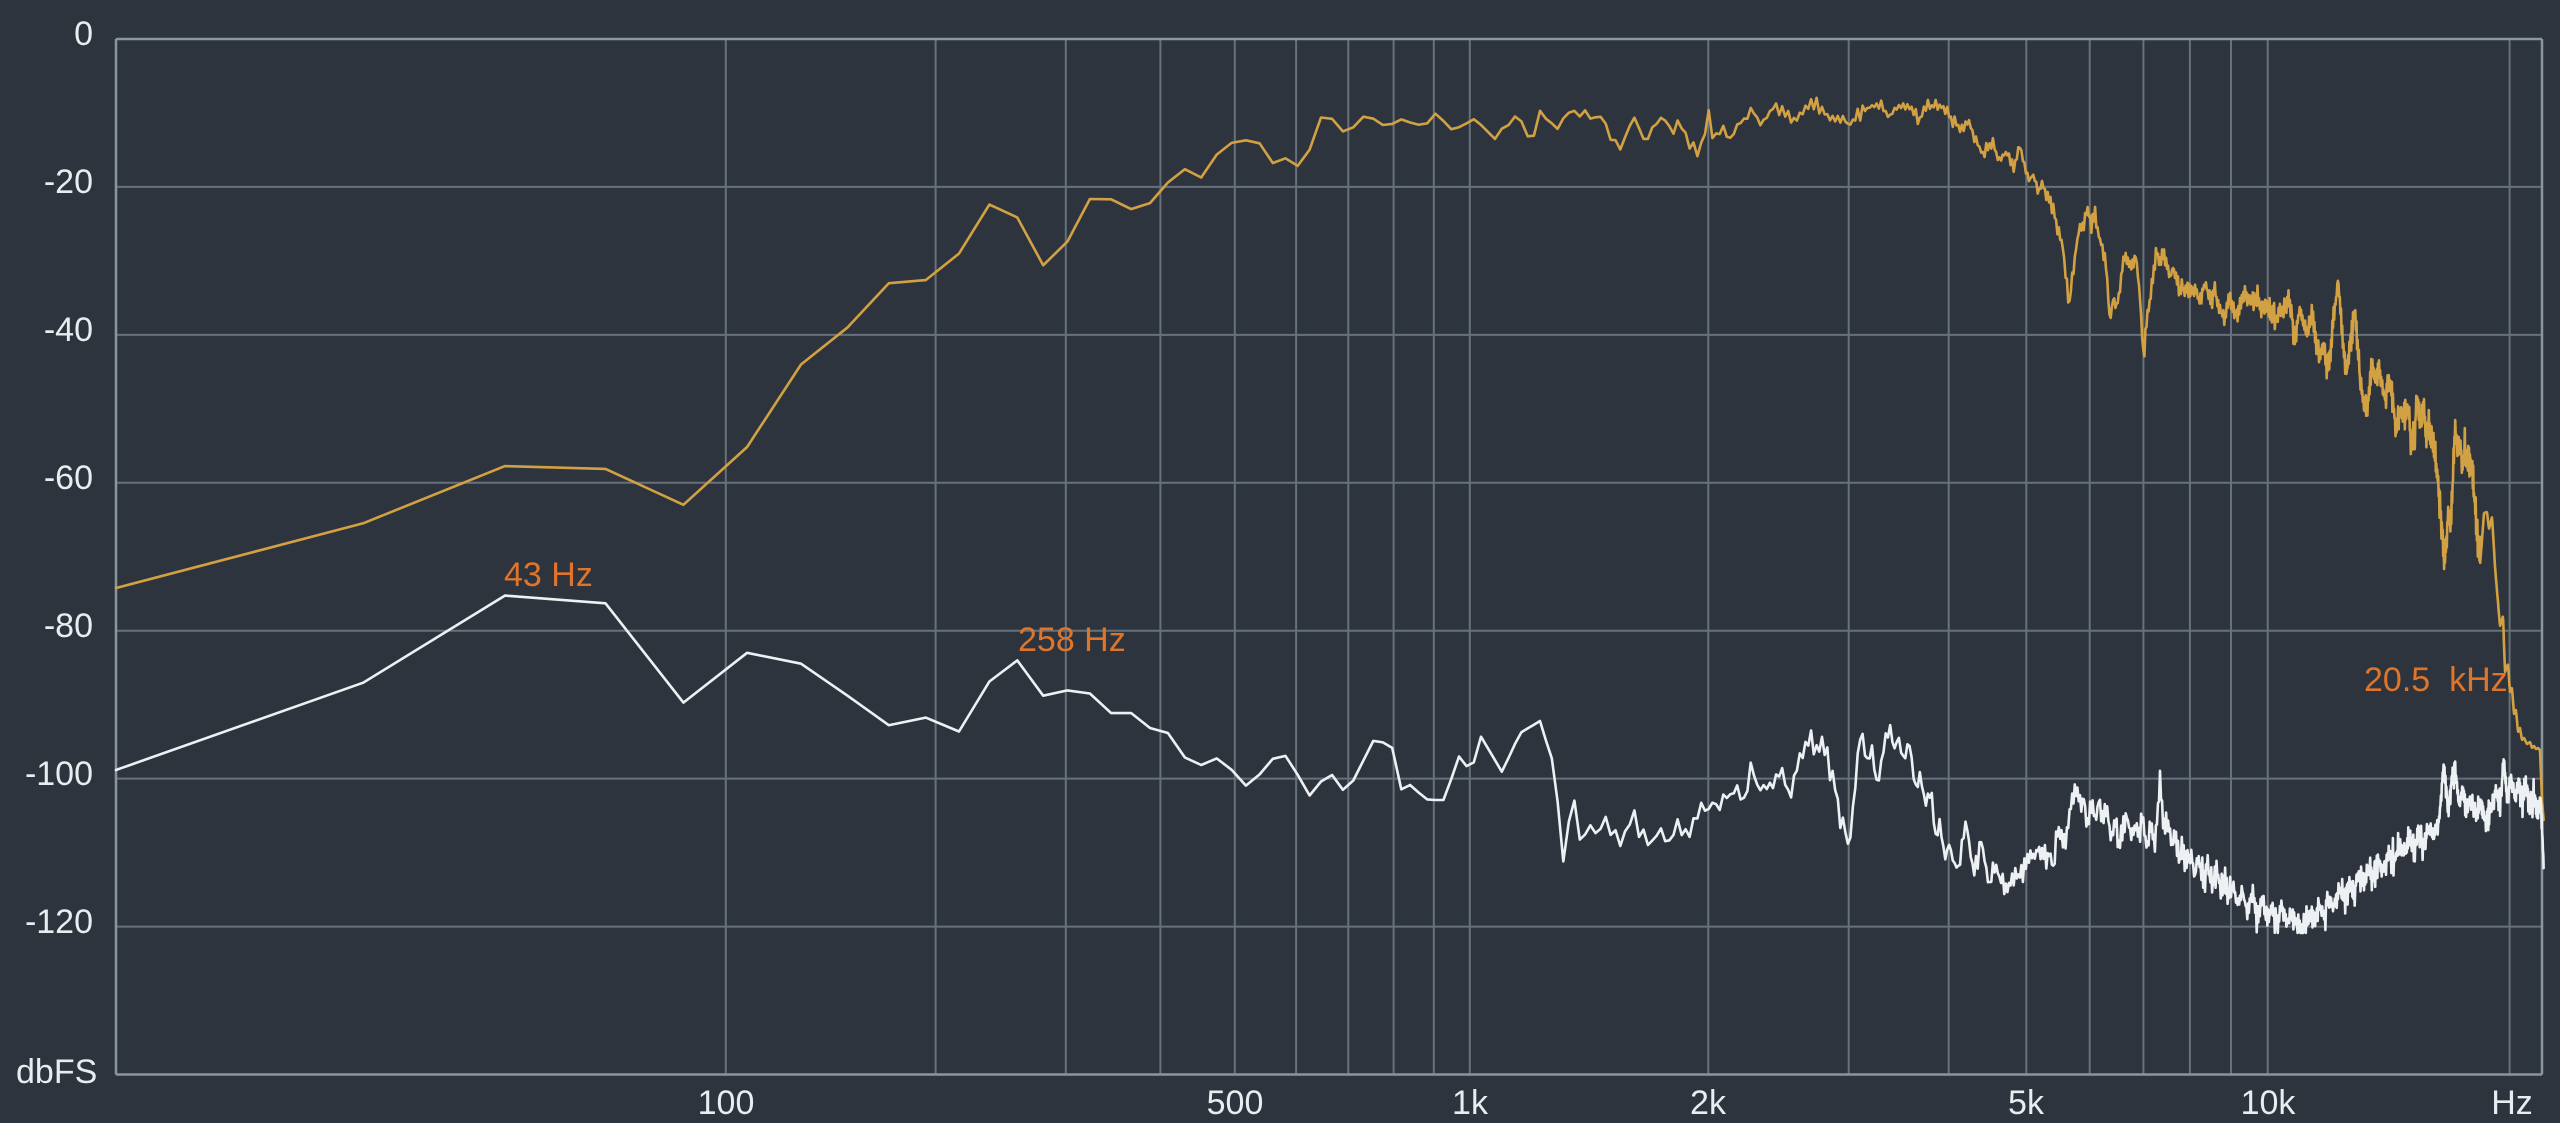 Image resolution: width=2560 pixels, height=1123 pixels. I want to click on svg-text: 43 Hz, so click(548, 575).